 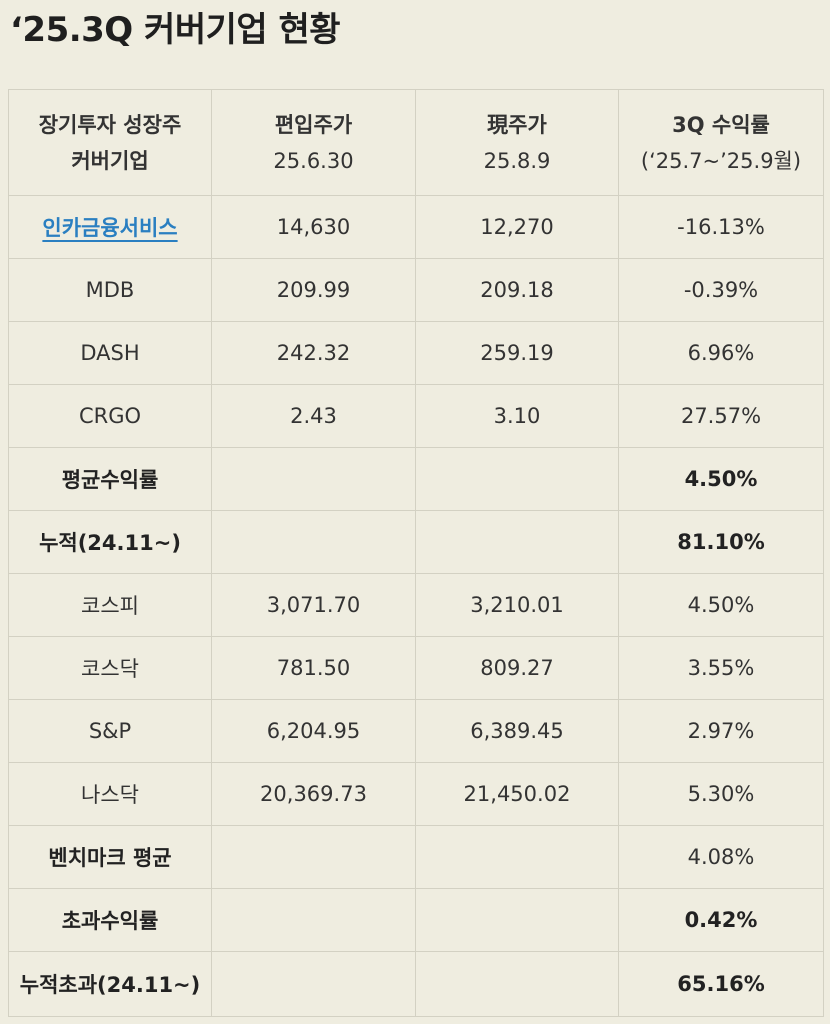 What do you see at coordinates (110, 794) in the screenshot?
I see `index-cell: 나스닥` at bounding box center [110, 794].